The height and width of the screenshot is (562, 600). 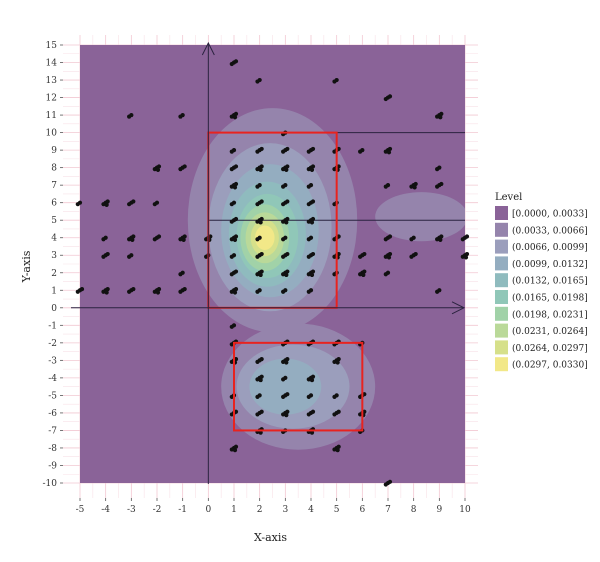 I want to click on x-tick-label: 7, so click(x=388, y=510).